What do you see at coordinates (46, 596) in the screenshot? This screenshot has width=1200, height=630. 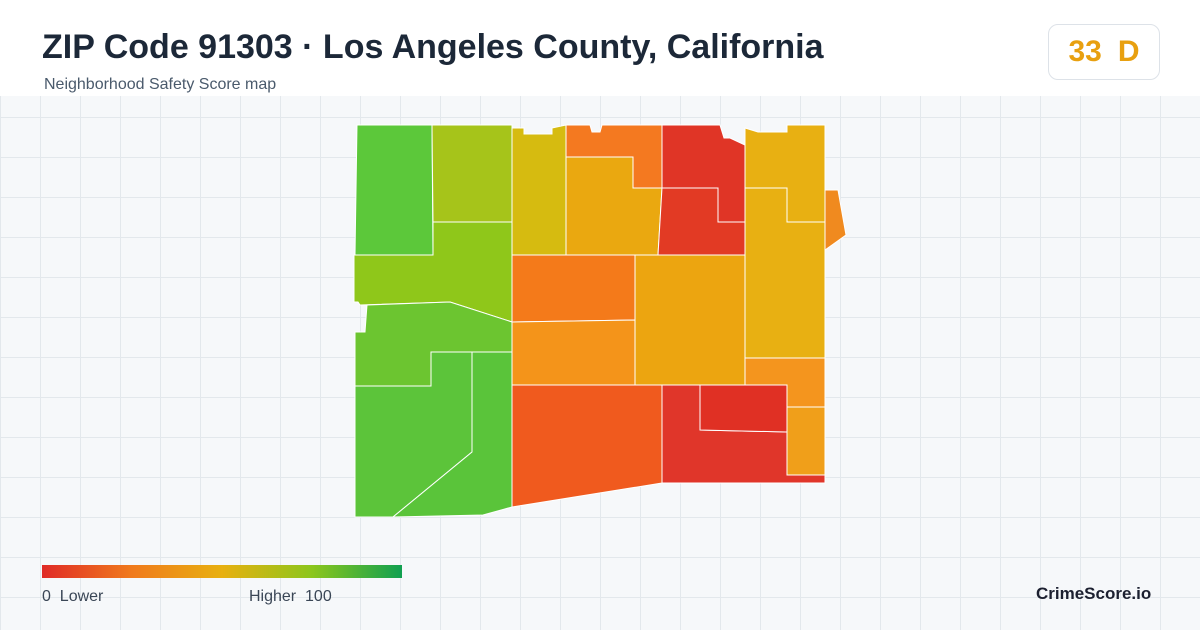 I see `legend-min-value: 0` at bounding box center [46, 596].